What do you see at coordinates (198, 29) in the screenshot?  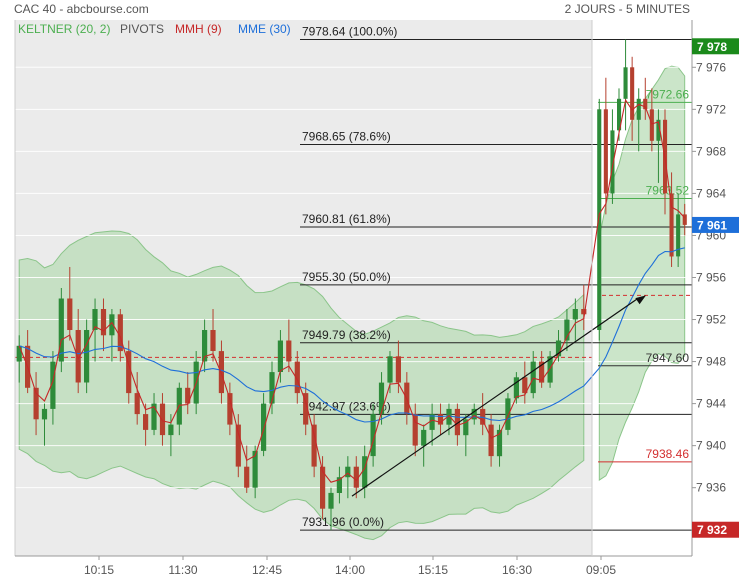 I see `legend-mmh: MMH (9)` at bounding box center [198, 29].